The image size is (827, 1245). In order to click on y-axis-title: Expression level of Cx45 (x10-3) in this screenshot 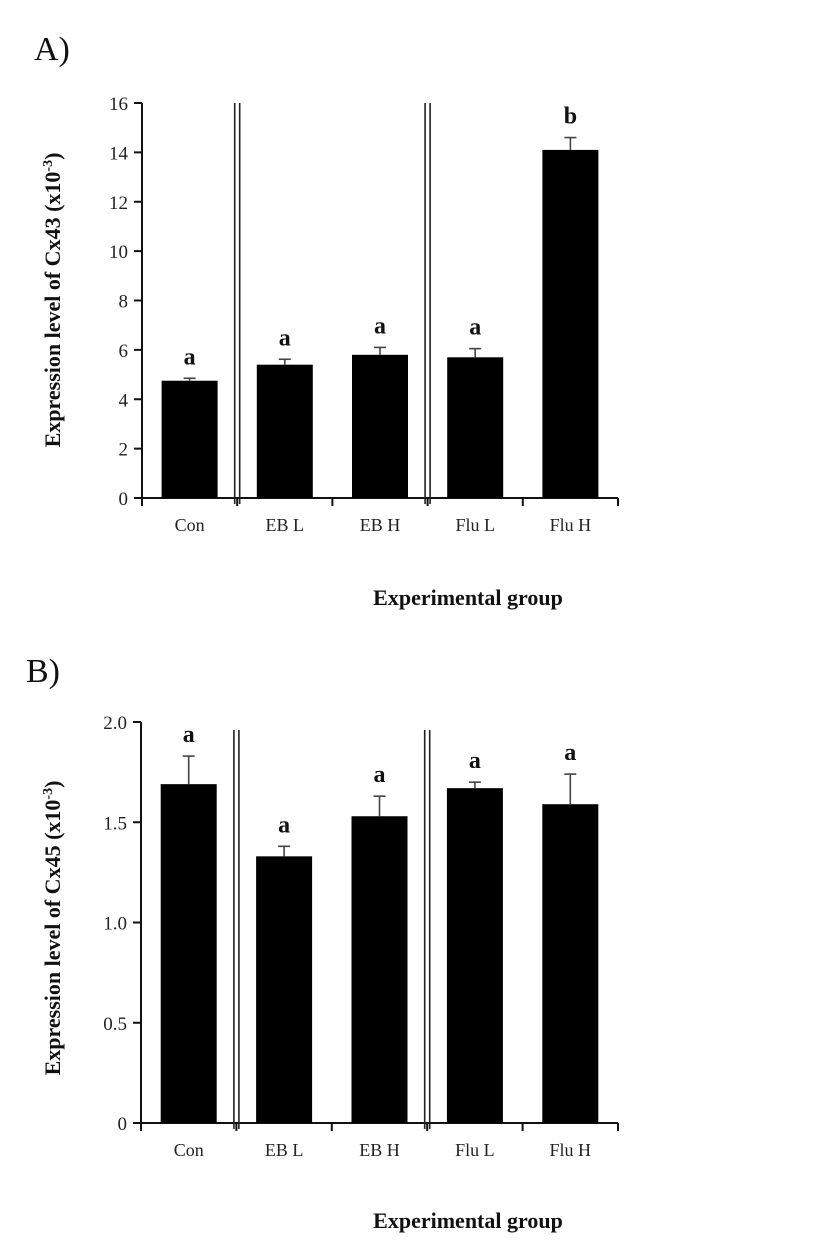, I will do `click(52, 928)`.